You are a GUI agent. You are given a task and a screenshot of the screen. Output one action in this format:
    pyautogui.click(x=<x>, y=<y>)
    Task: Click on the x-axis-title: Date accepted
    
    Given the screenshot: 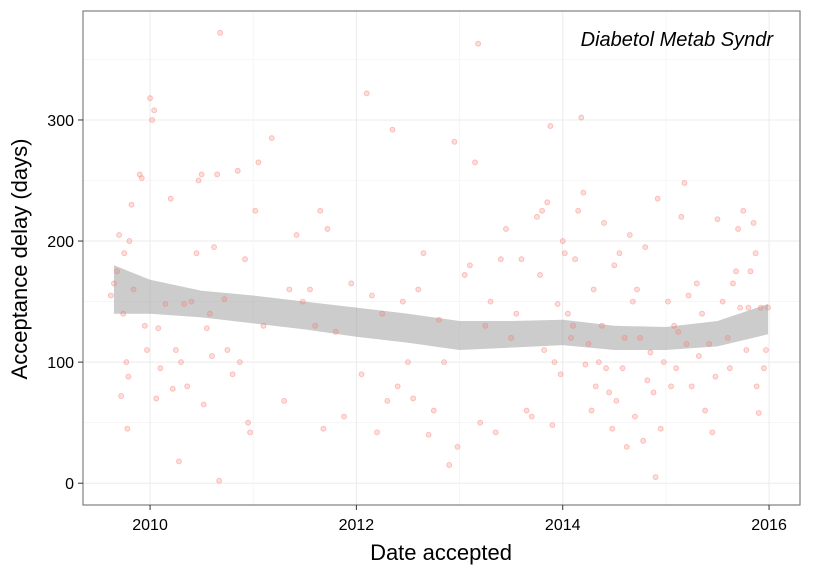 What is the action you would take?
    pyautogui.click(x=441, y=552)
    